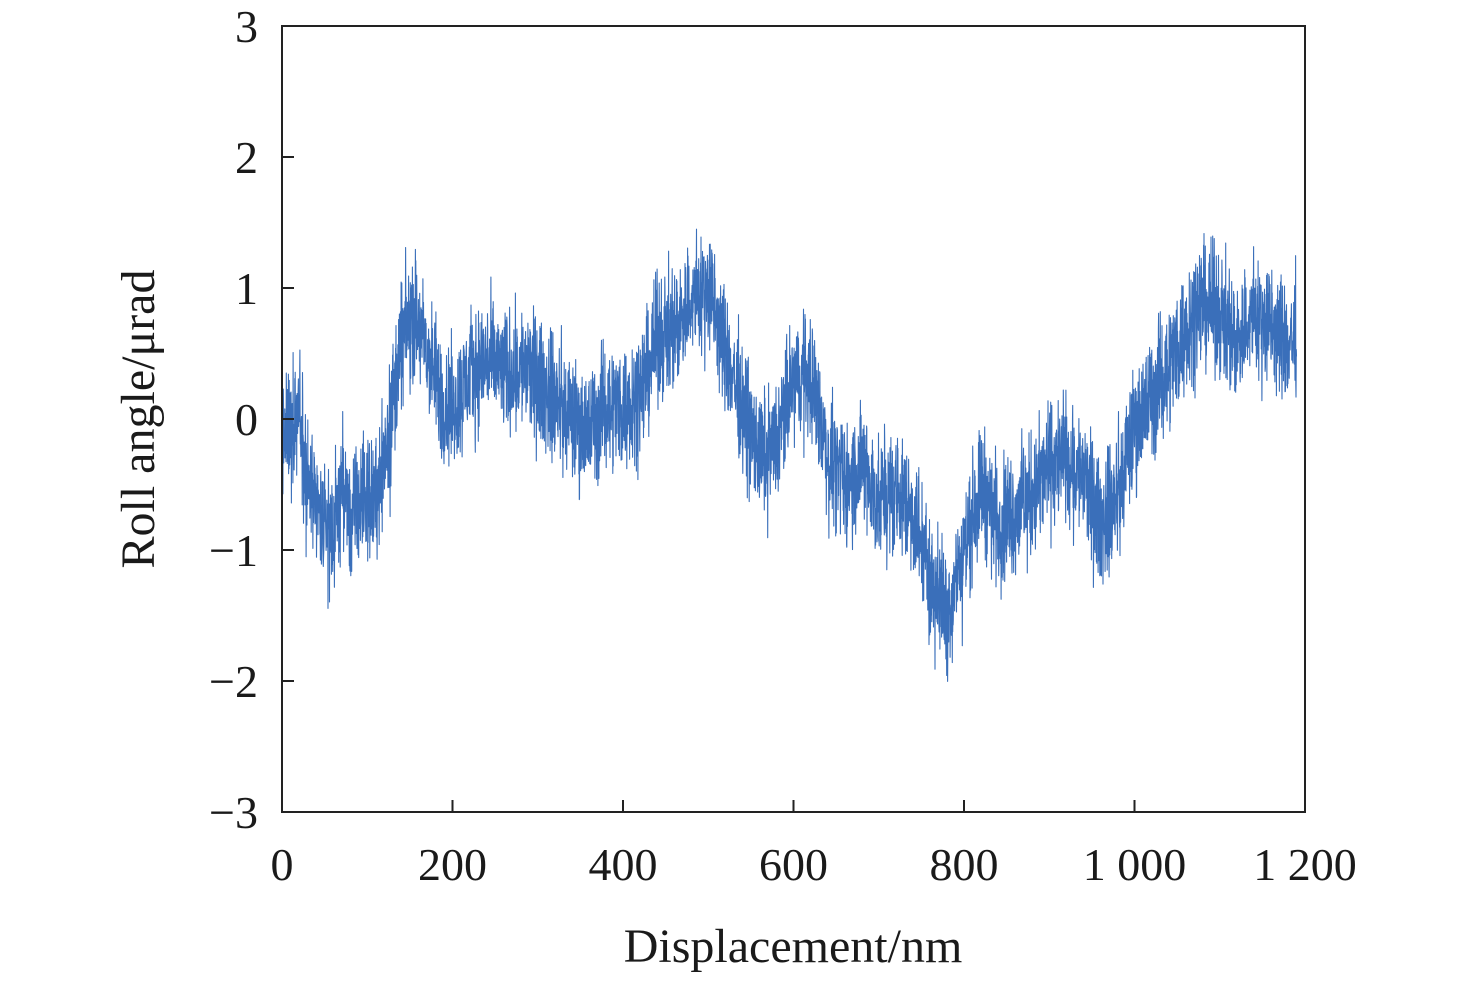 This screenshot has height=981, width=1476. Describe the element at coordinates (233, 550) in the screenshot. I see `y-tick-label--1: −1` at that location.